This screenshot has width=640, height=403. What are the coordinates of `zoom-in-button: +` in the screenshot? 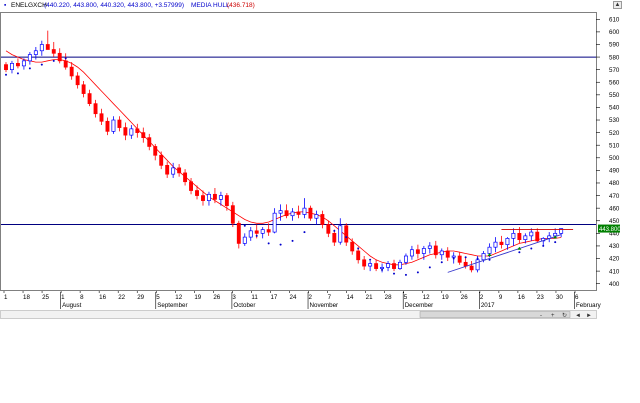 It's located at (553, 316).